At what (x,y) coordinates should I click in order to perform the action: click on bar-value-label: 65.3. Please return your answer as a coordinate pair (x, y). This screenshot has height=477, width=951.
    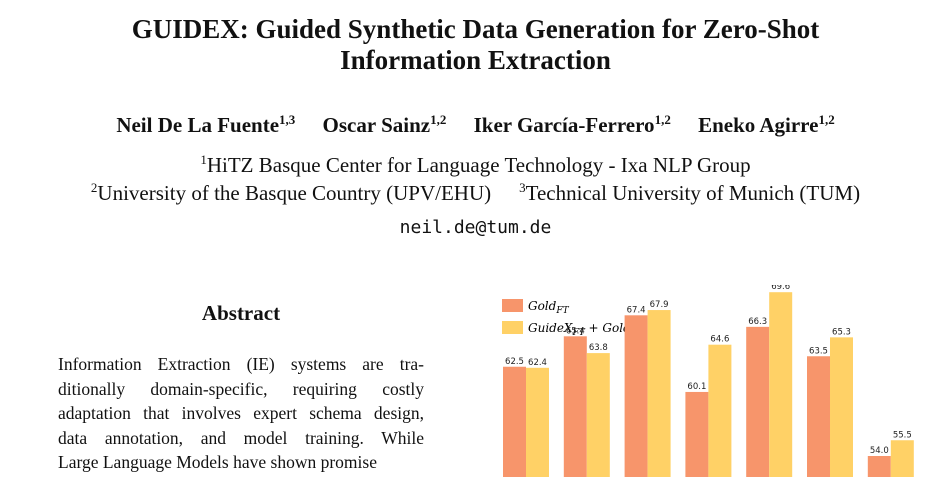
    Looking at the image, I should click on (841, 332).